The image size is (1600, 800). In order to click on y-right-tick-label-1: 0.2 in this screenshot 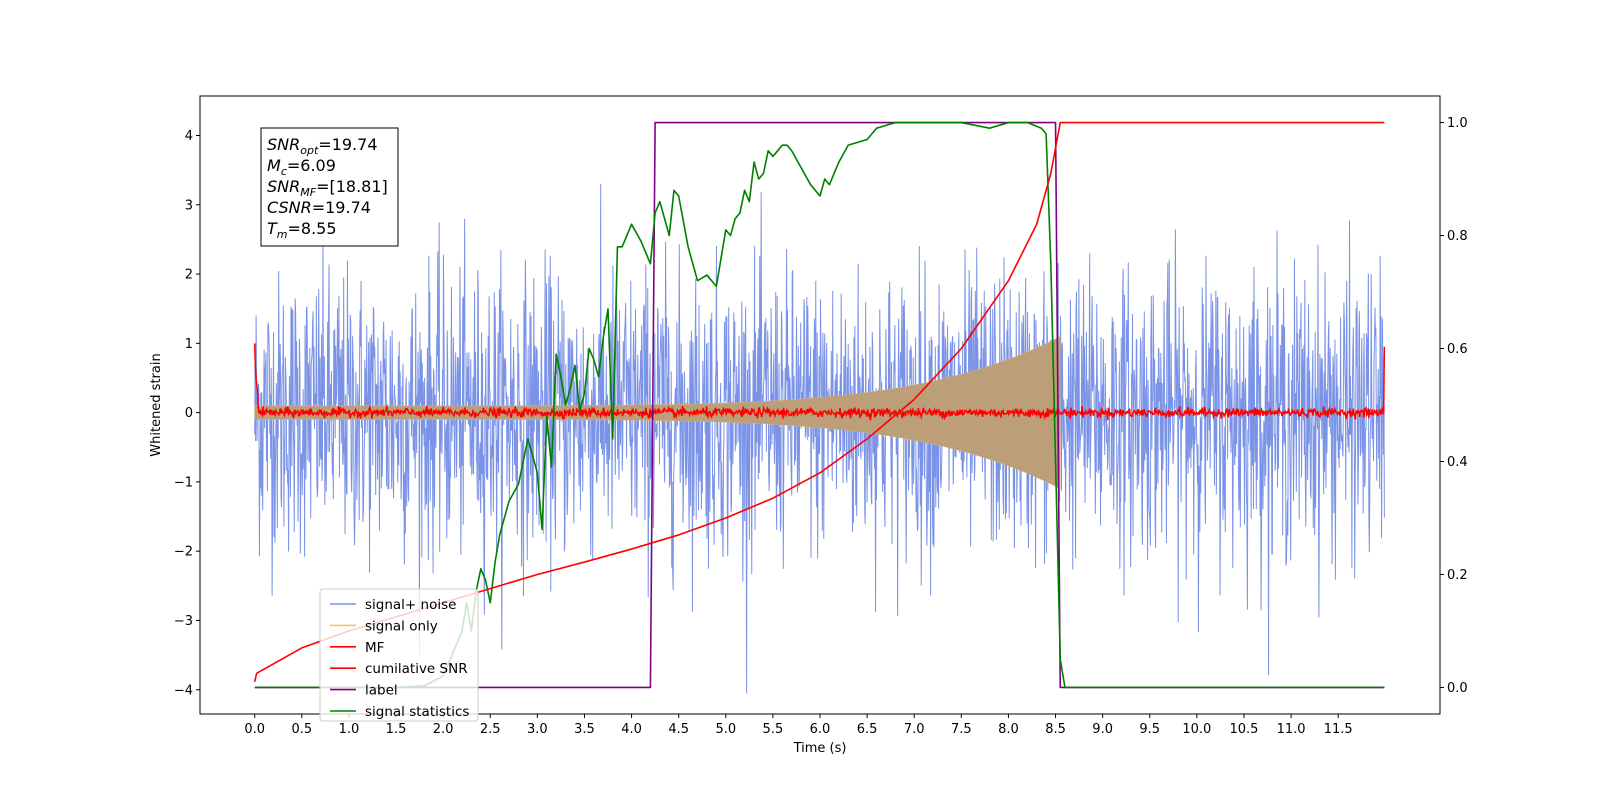, I will do `click(1457, 575)`.